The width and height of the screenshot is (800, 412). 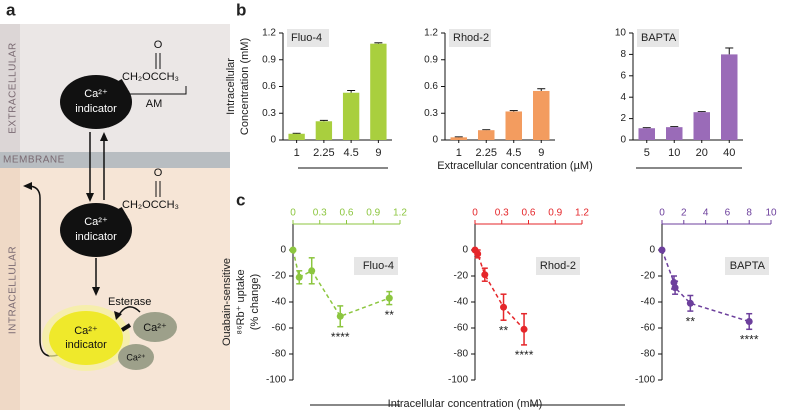 I want to click on ester-formula: CH₂OCCH₃, so click(x=150, y=205).